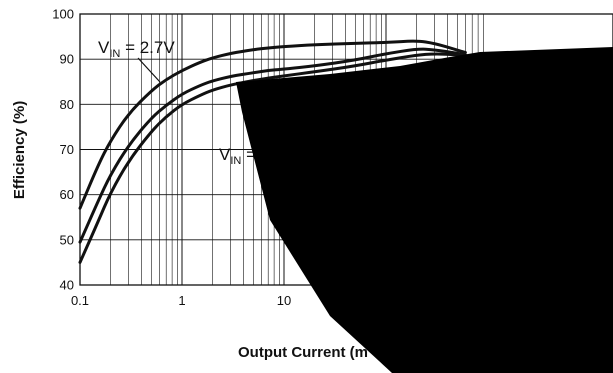 The image size is (613, 373). What do you see at coordinates (303, 352) in the screenshot?
I see `x-axis-title: Output Current (m` at bounding box center [303, 352].